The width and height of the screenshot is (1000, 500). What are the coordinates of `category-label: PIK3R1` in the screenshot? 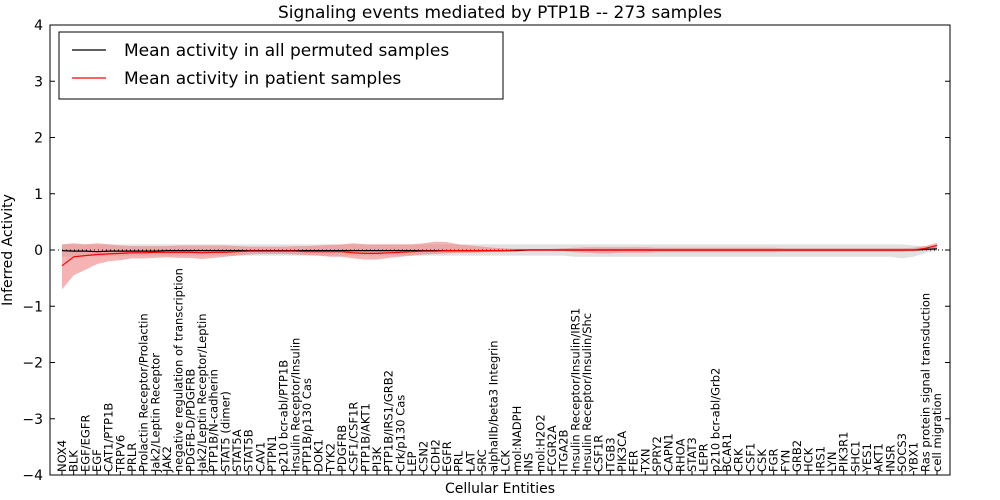 It's located at (844, 452).